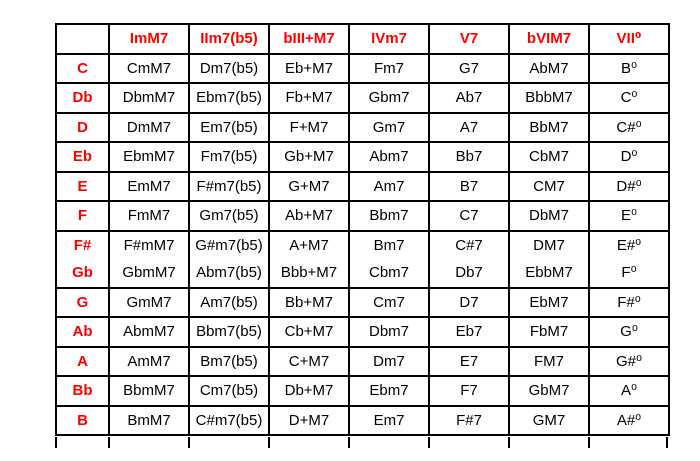 The height and width of the screenshot is (461, 700). Describe the element at coordinates (549, 420) in the screenshot. I see `chord-cell: GM7` at that location.